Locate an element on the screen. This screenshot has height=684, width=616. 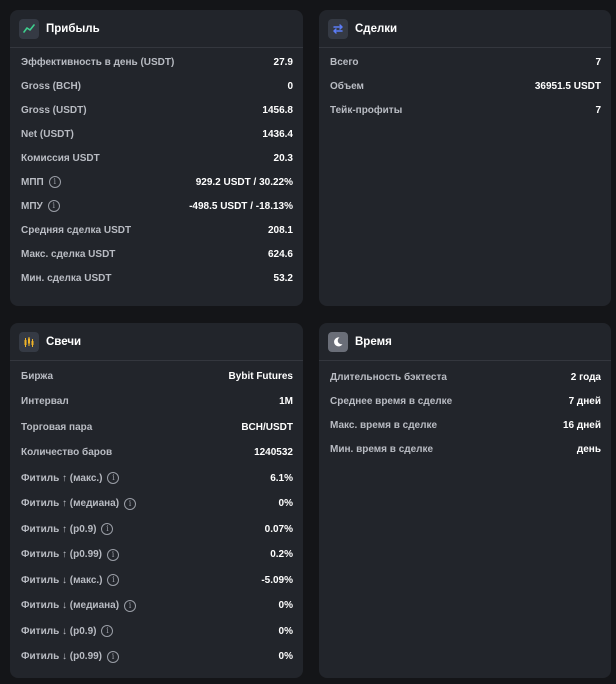
stat-value: 27.9 is located at coordinates (283, 62).